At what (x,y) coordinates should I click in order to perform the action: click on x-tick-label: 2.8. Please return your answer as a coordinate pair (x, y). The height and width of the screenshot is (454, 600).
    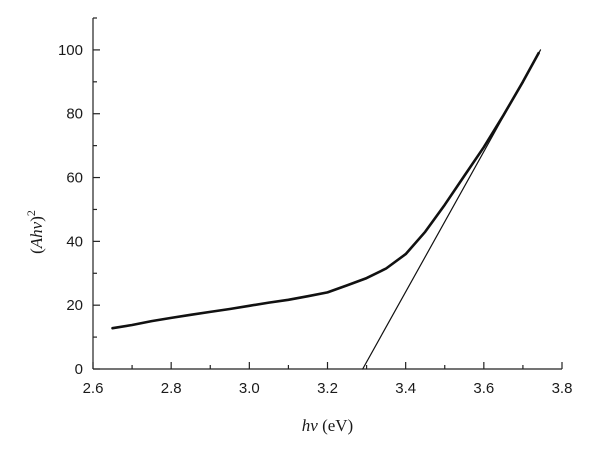
    Looking at the image, I should click on (171, 388).